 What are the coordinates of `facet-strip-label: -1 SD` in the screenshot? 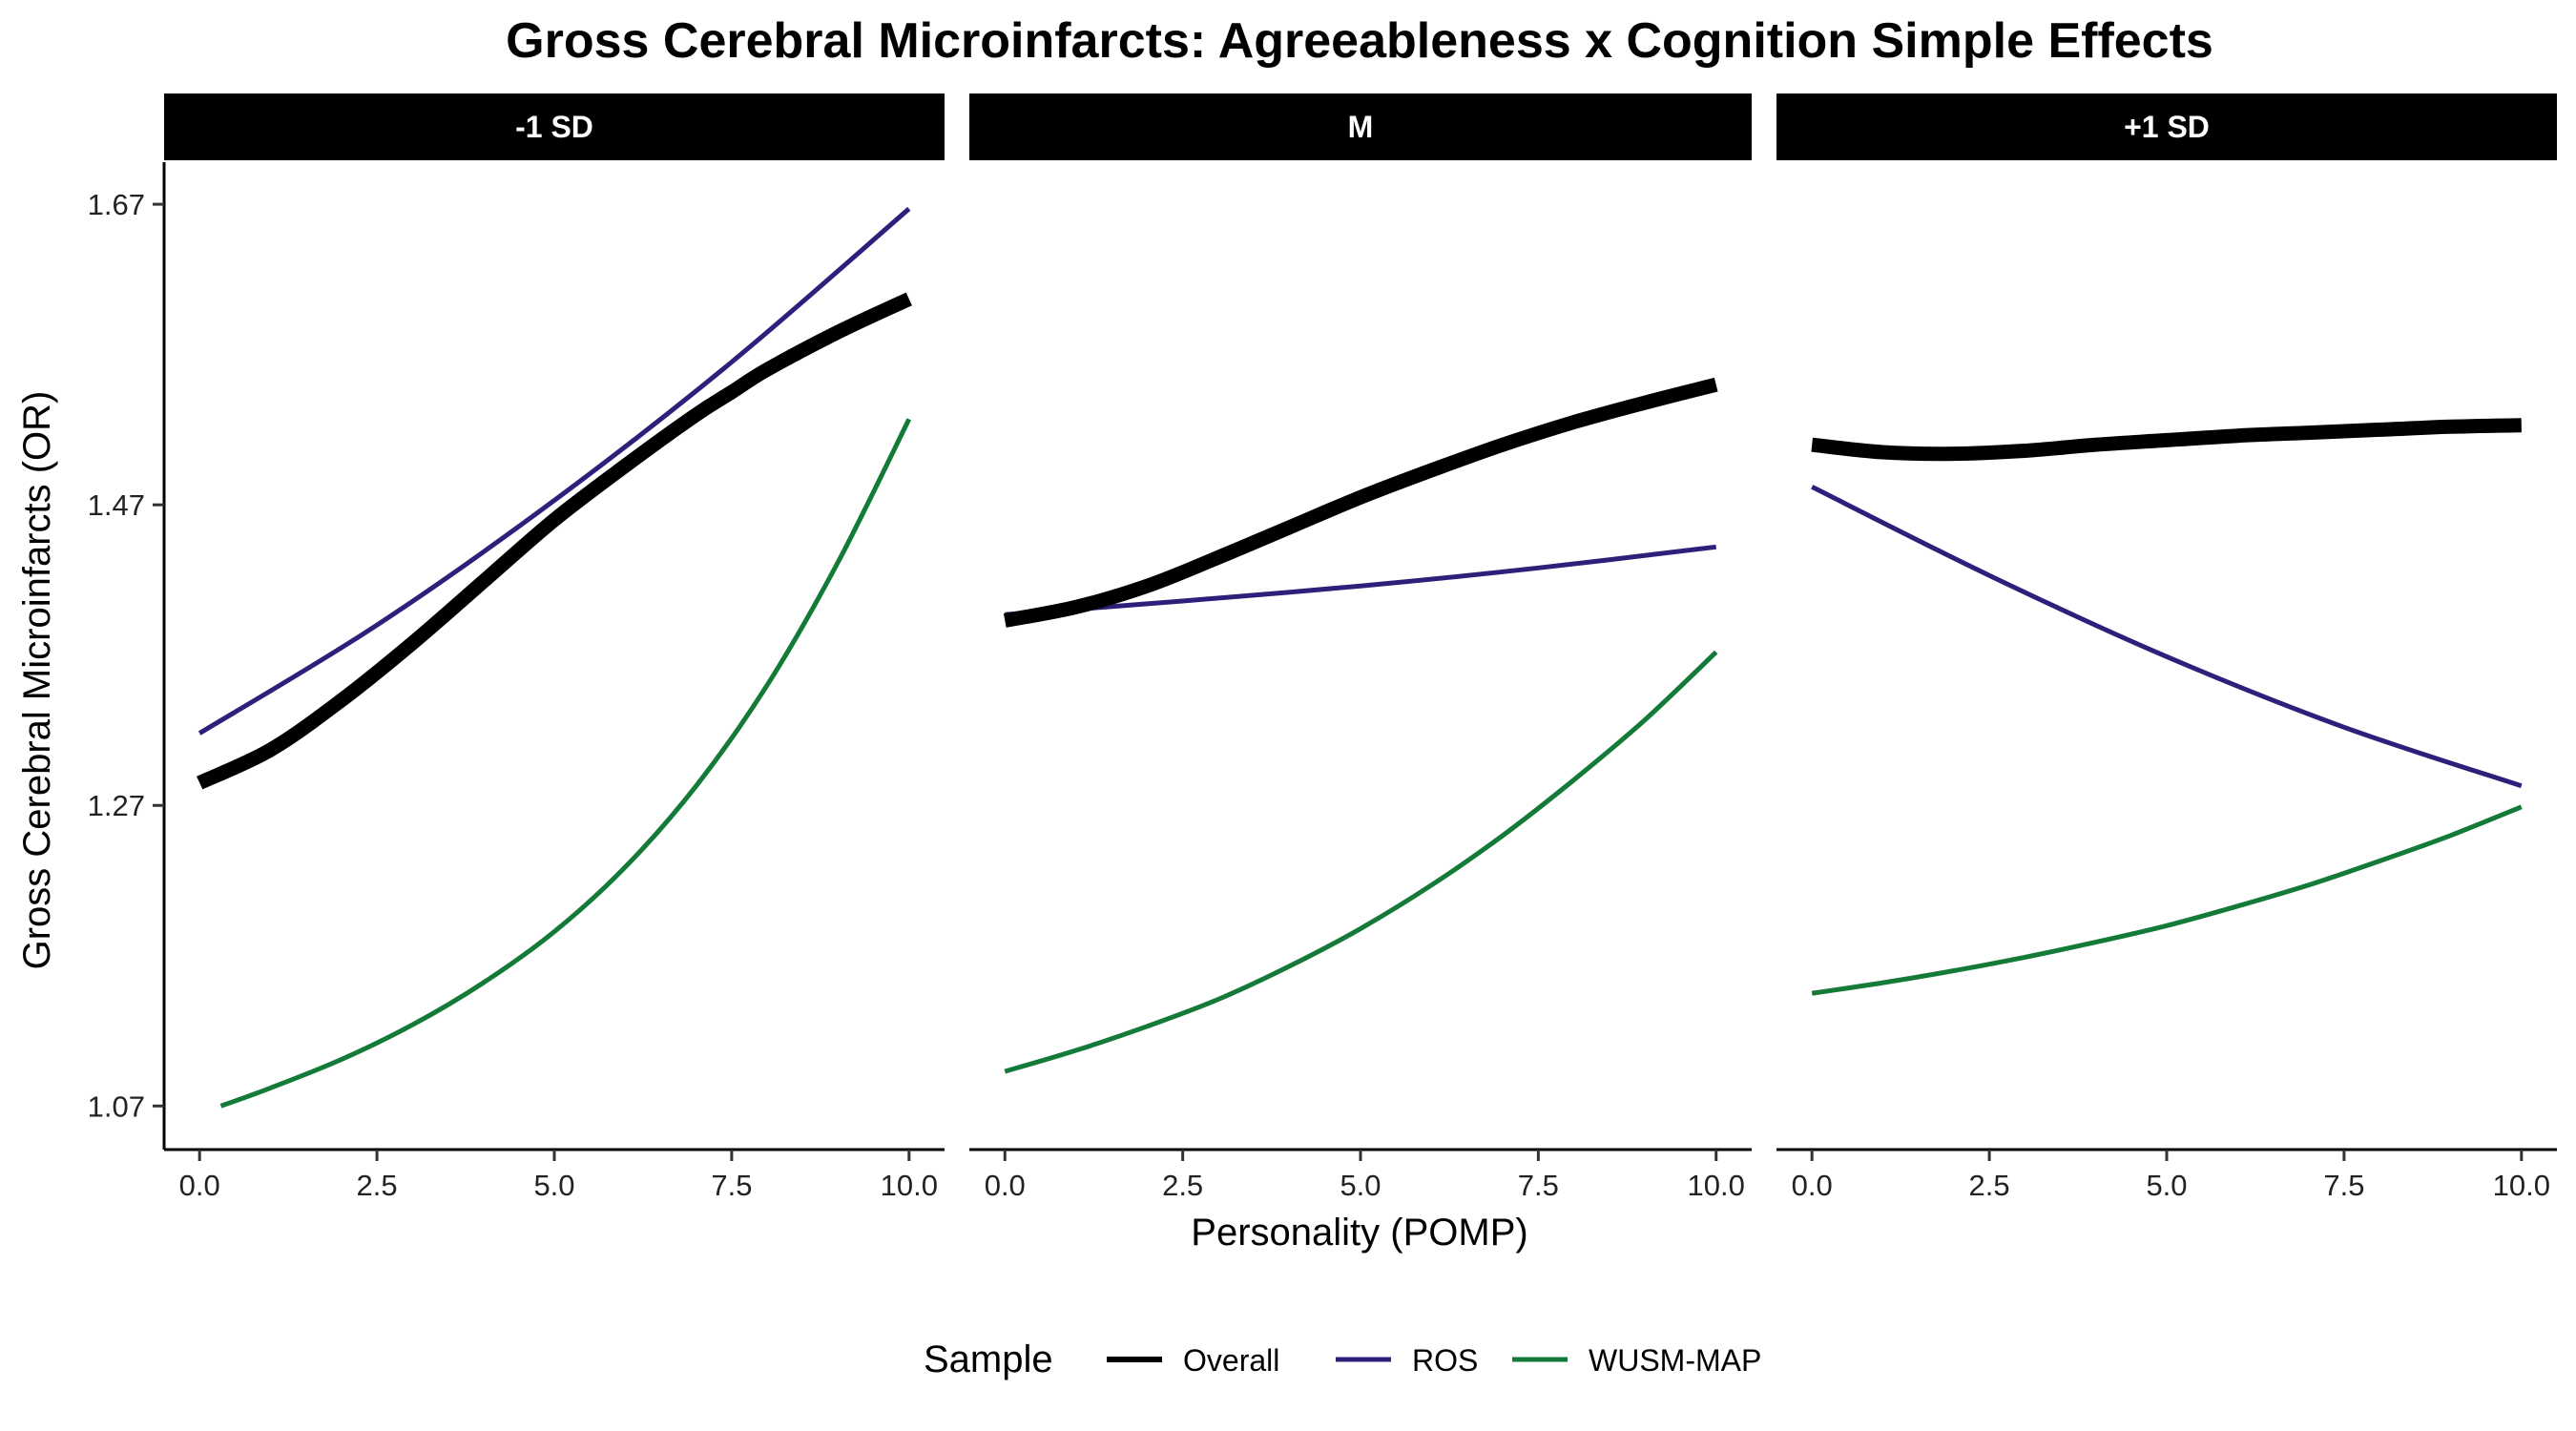 It's located at (554, 127).